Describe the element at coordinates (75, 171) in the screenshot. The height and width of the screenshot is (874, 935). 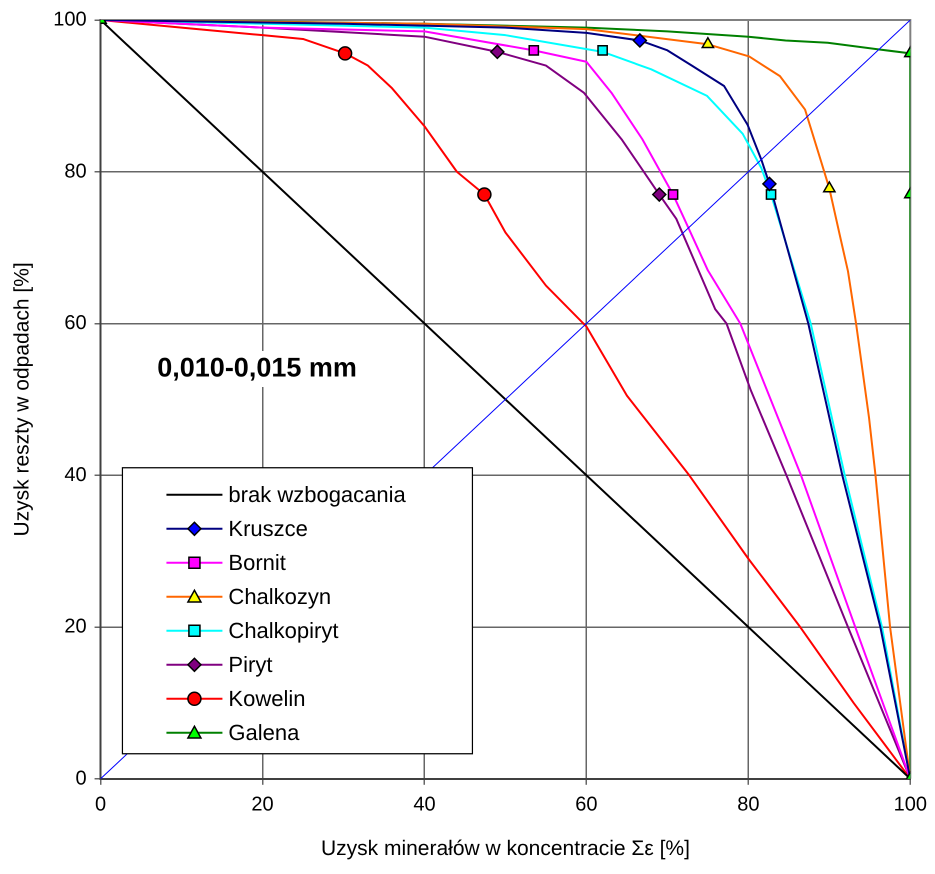
I see `y-tick-label: 80` at that location.